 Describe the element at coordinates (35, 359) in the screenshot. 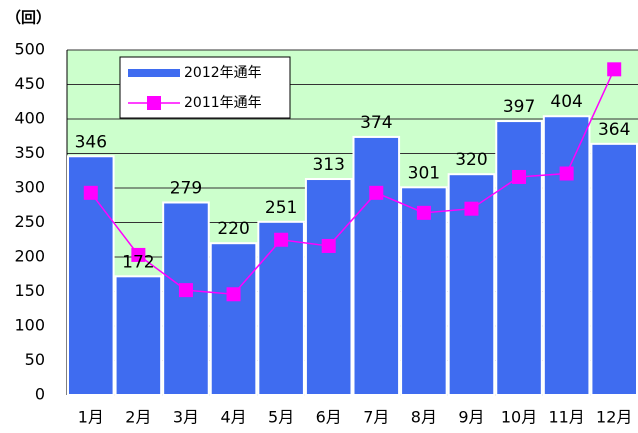

I see `y-tick-label: 50` at that location.